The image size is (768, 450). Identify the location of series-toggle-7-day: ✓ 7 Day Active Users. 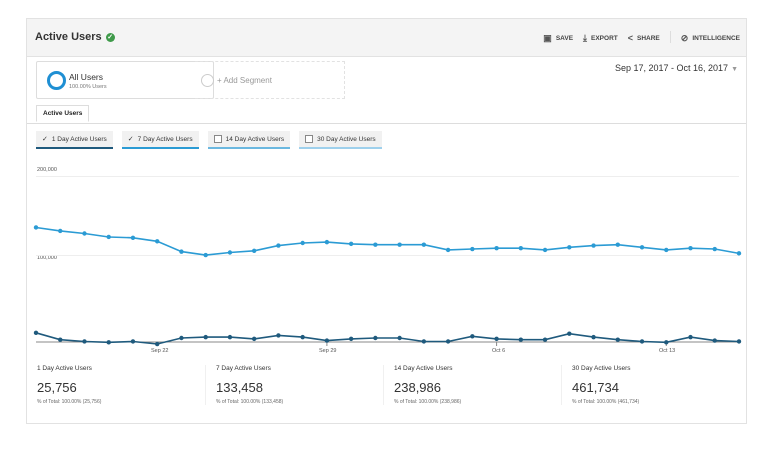
(160, 140).